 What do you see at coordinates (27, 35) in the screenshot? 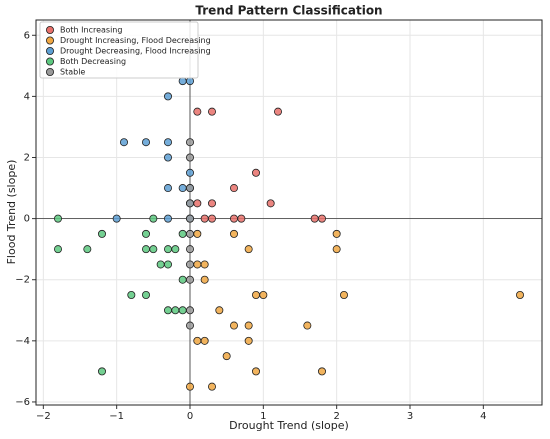
I see `y-tick-label: 6` at bounding box center [27, 35].